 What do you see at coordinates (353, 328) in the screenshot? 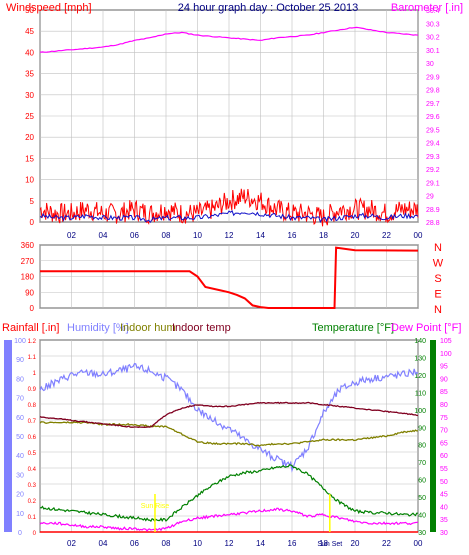
I see `legend-temperature: Temperature [°F]` at bounding box center [353, 328].